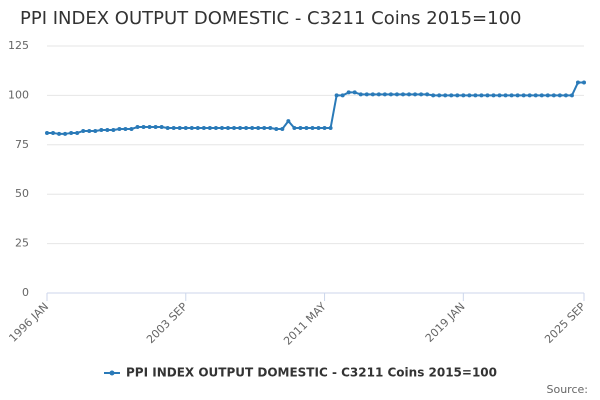 The height and width of the screenshot is (400, 600). What do you see at coordinates (565, 323) in the screenshot?
I see `x-tick-label: 2025 SEP` at bounding box center [565, 323].